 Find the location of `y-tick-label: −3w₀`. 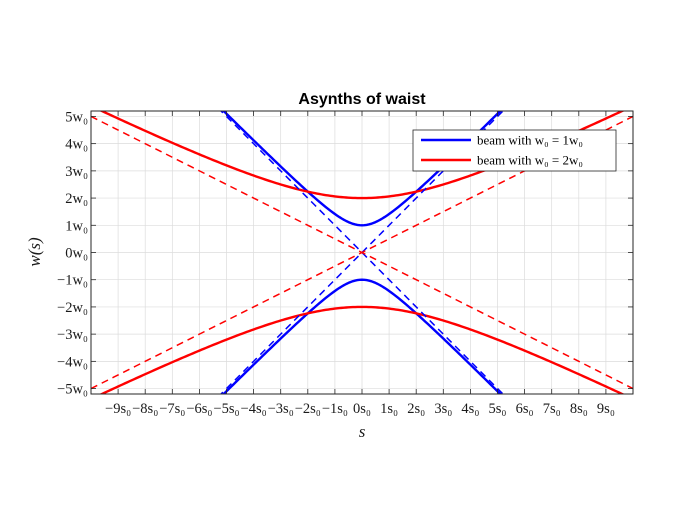

y-tick-label: −3w₀ is located at coordinates (72, 335).